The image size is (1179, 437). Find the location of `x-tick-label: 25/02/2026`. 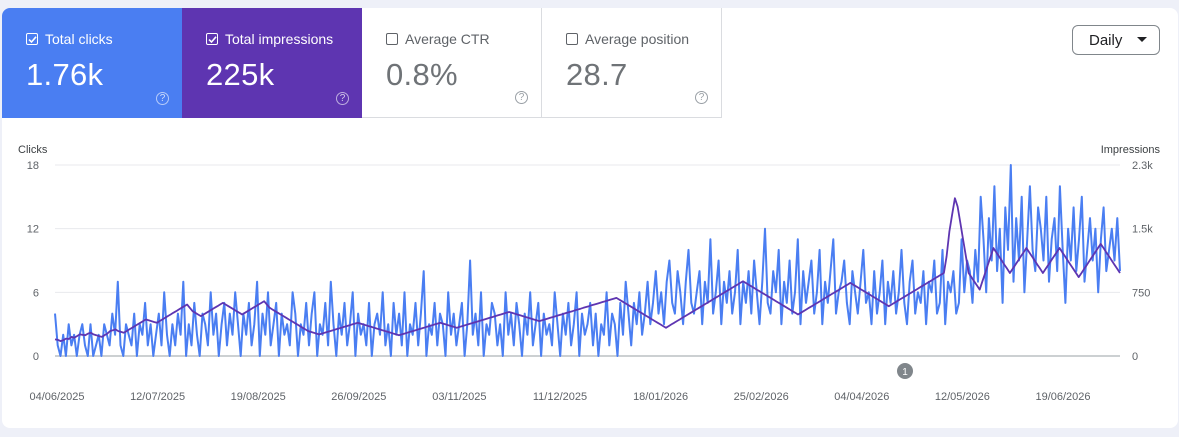

x-tick-label: 25/02/2026 is located at coordinates (761, 397).